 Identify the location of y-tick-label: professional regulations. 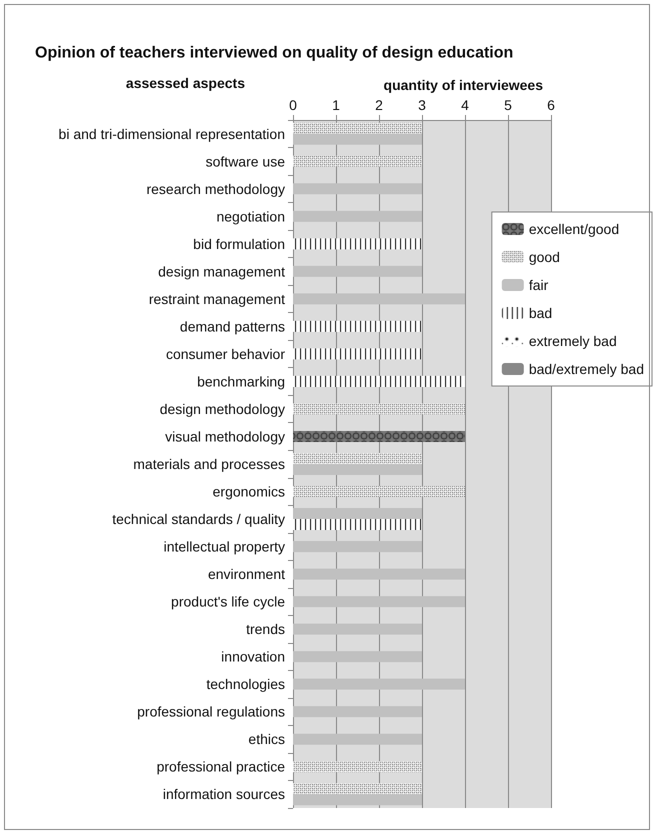
(211, 712).